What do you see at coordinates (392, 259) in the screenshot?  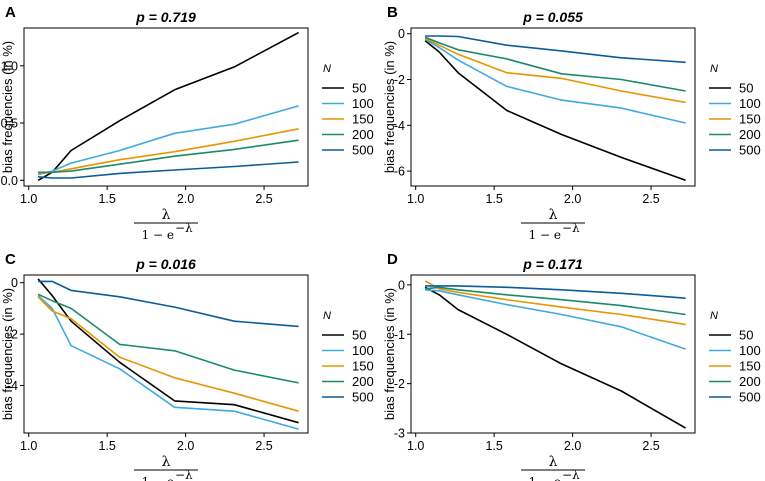 I see `panel-letter: D` at bounding box center [392, 259].